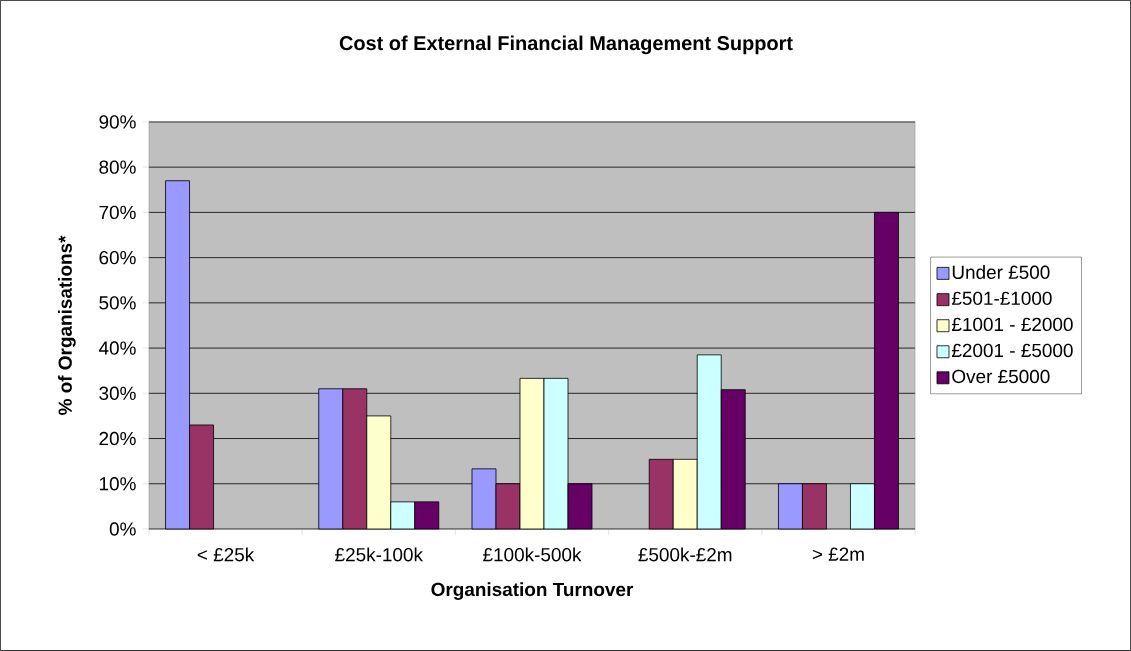 This screenshot has height=651, width=1131. Describe the element at coordinates (117, 438) in the screenshot. I see `y-tick-label: 20%` at that location.